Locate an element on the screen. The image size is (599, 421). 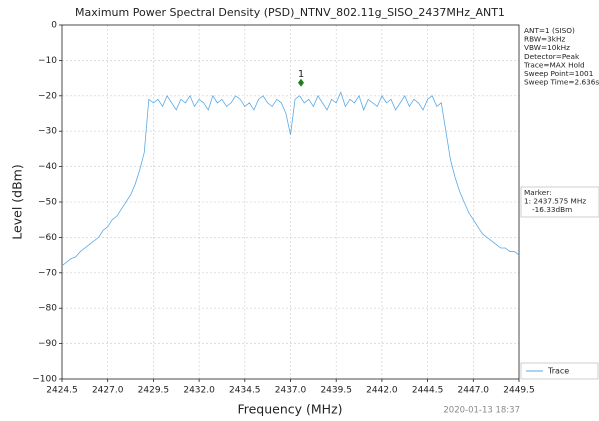
x-tick-label: 2439.5 is located at coordinates (336, 391).